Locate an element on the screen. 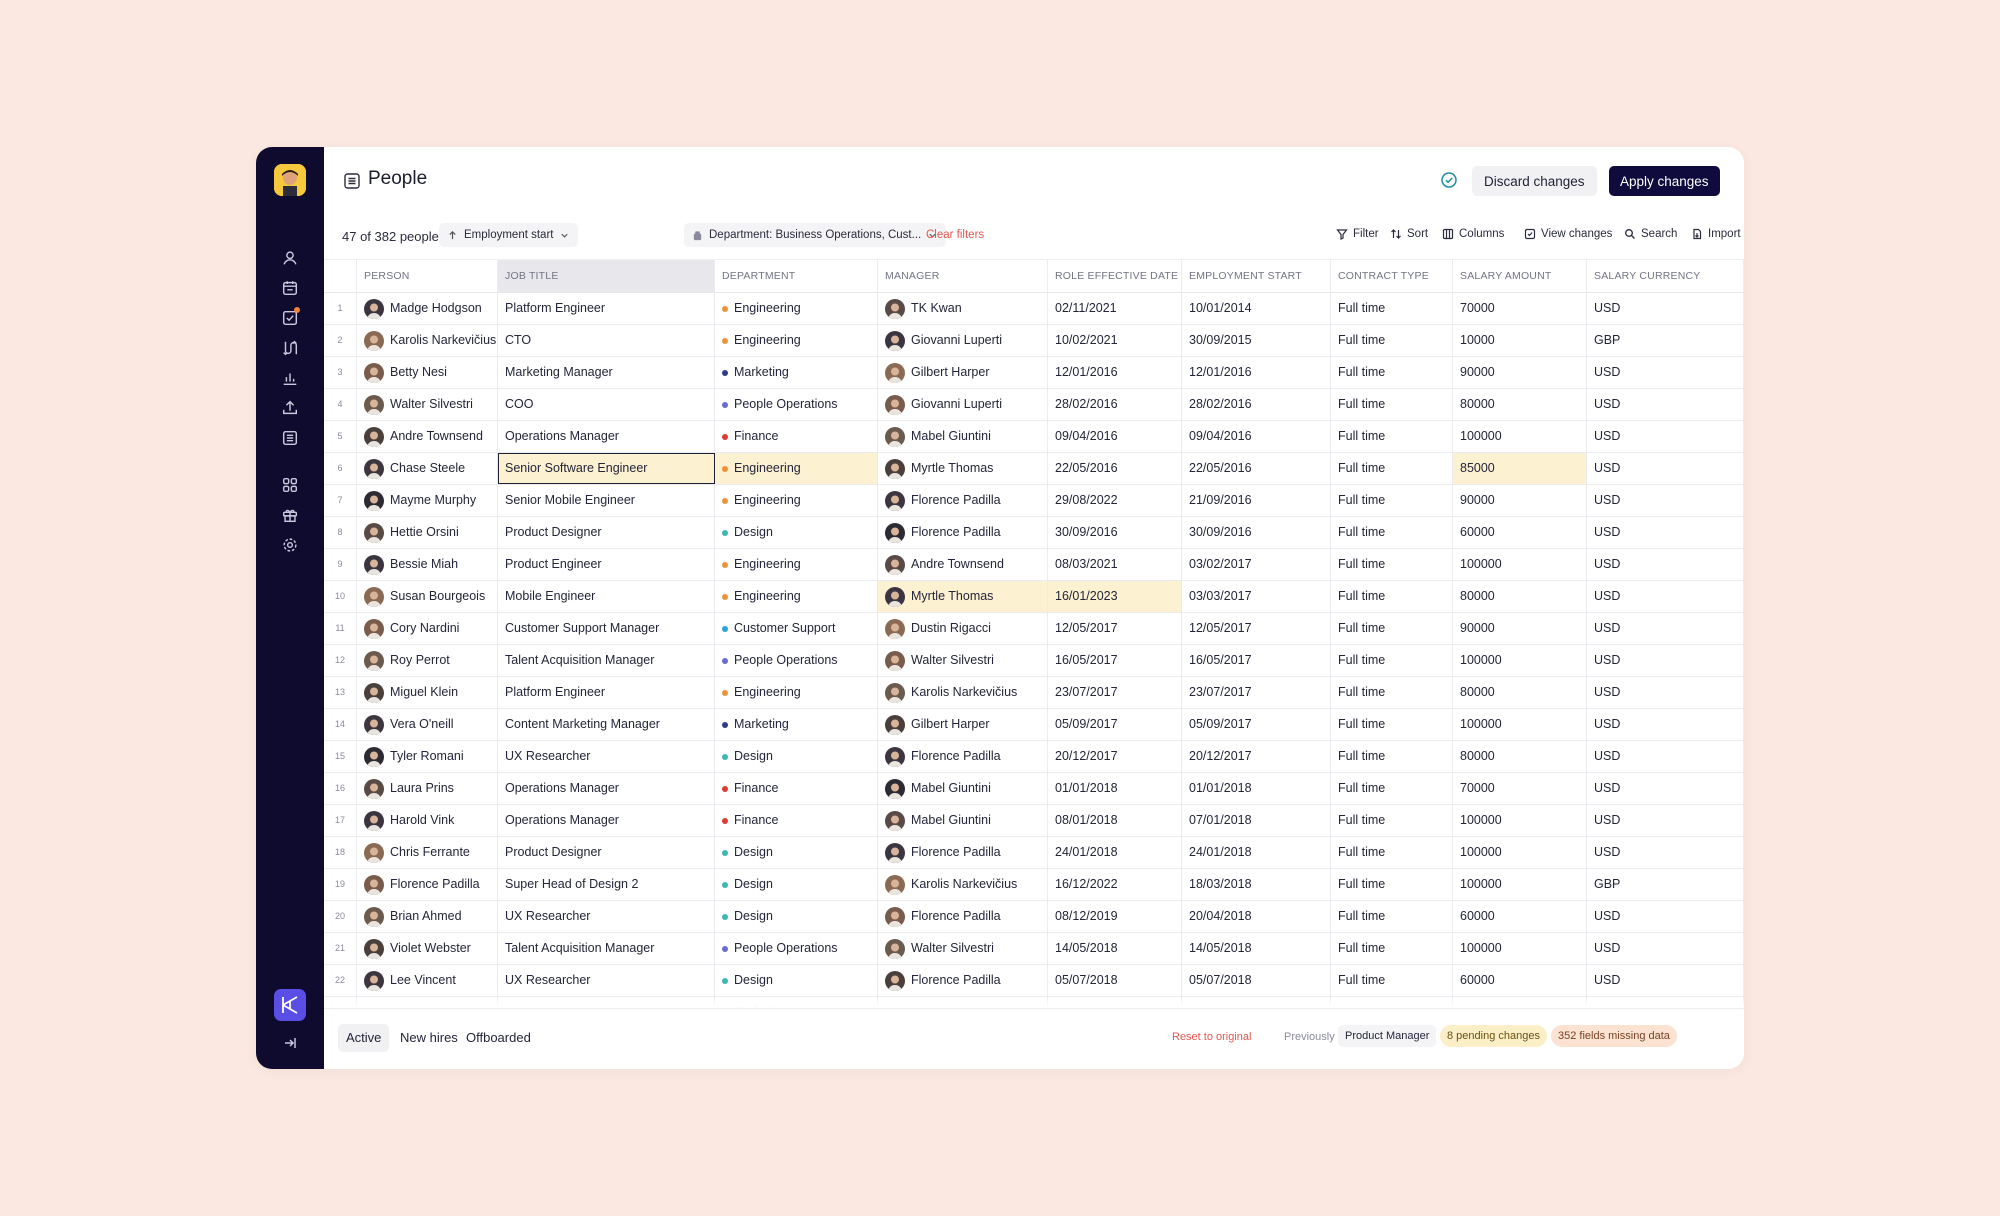 The image size is (2000, 1216). sort-button: Sort is located at coordinates (1409, 234).